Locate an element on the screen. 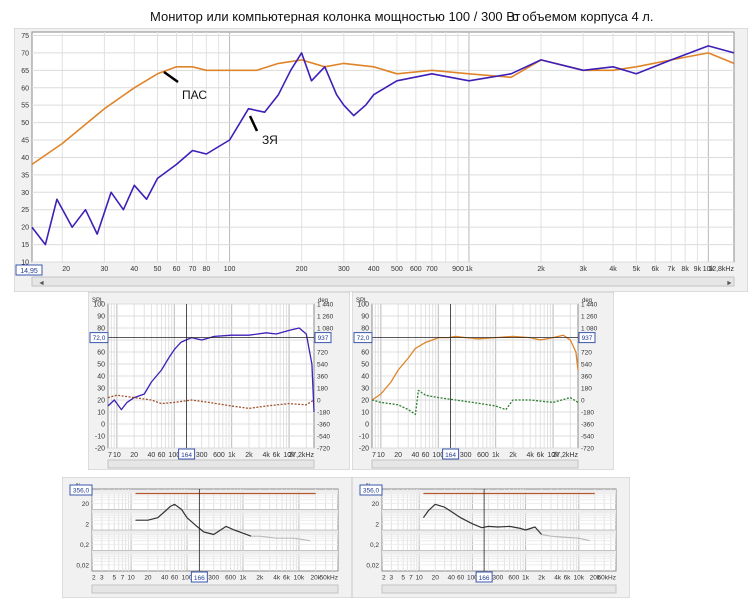  x-tick-label: 5 is located at coordinates (403, 578).